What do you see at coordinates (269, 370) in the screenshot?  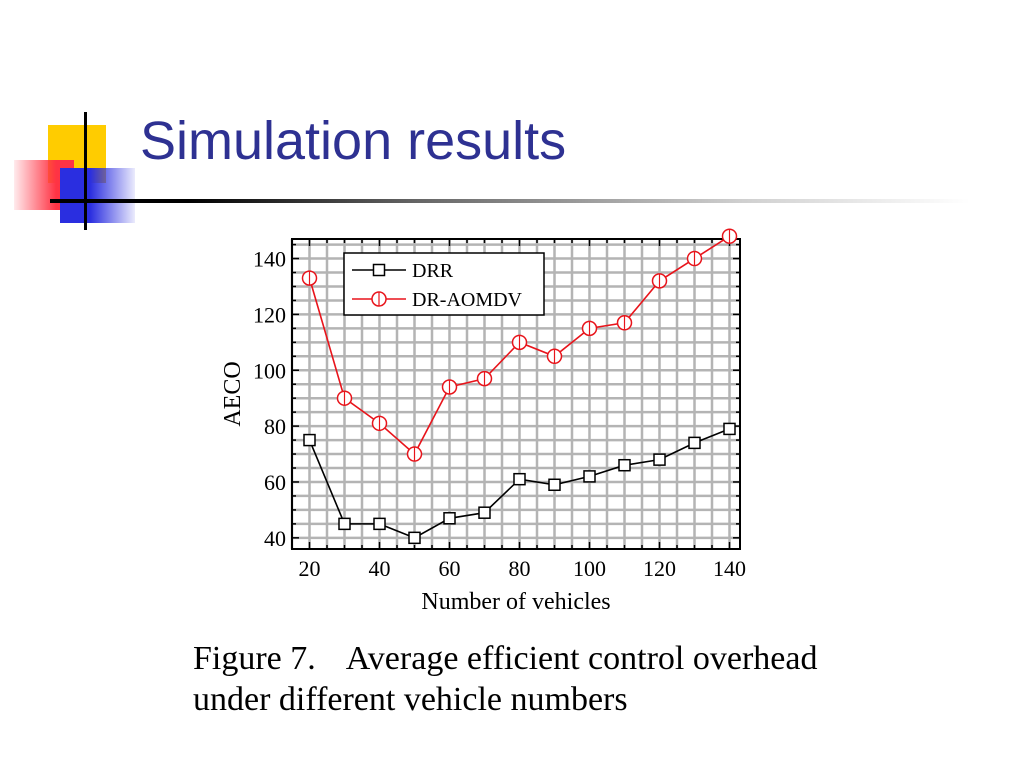 I see `y-tick-label: 100` at bounding box center [269, 370].